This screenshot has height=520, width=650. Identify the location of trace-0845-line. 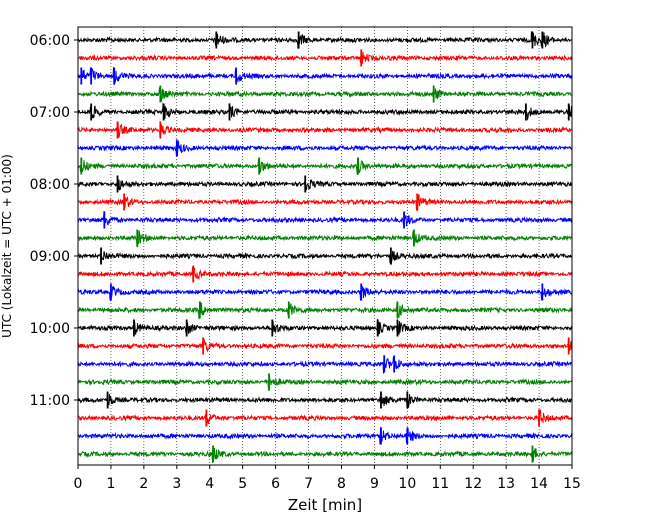
(325, 239).